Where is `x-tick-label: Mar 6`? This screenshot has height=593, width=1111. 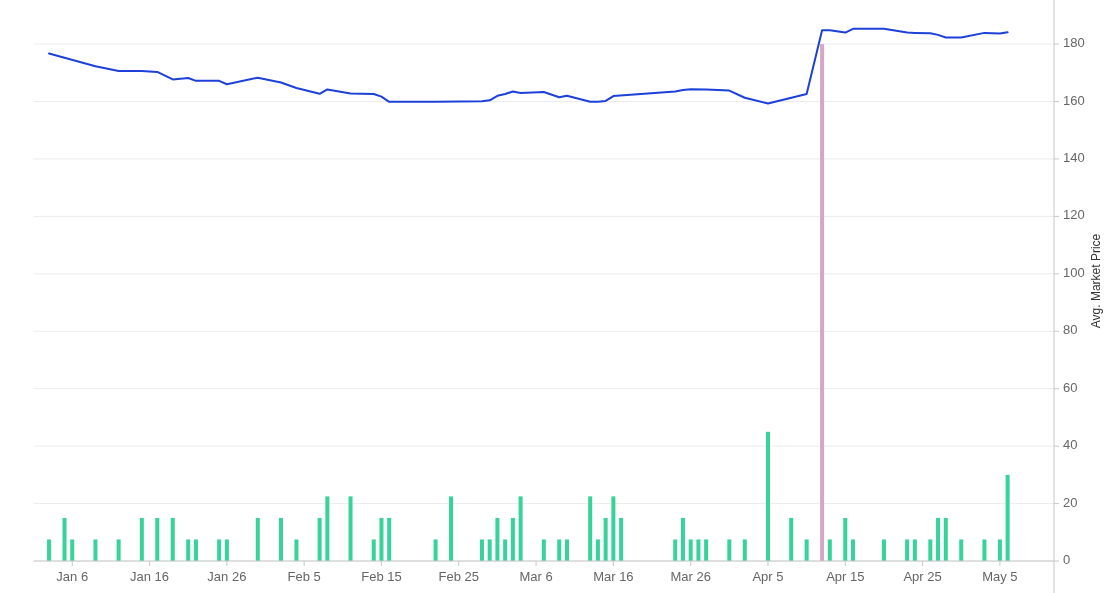 x-tick-label: Mar 6 is located at coordinates (536, 577).